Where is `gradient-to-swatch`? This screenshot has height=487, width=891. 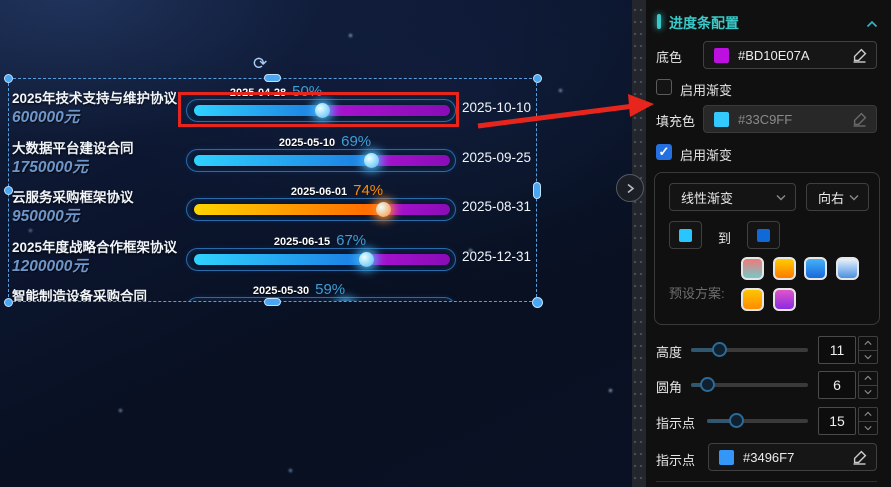 gradient-to-swatch is located at coordinates (763, 235).